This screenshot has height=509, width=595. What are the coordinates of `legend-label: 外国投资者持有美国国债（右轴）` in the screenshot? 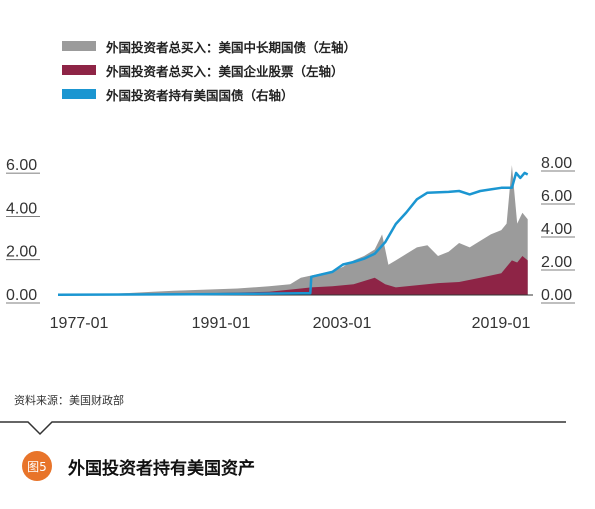 It's located at (200, 95).